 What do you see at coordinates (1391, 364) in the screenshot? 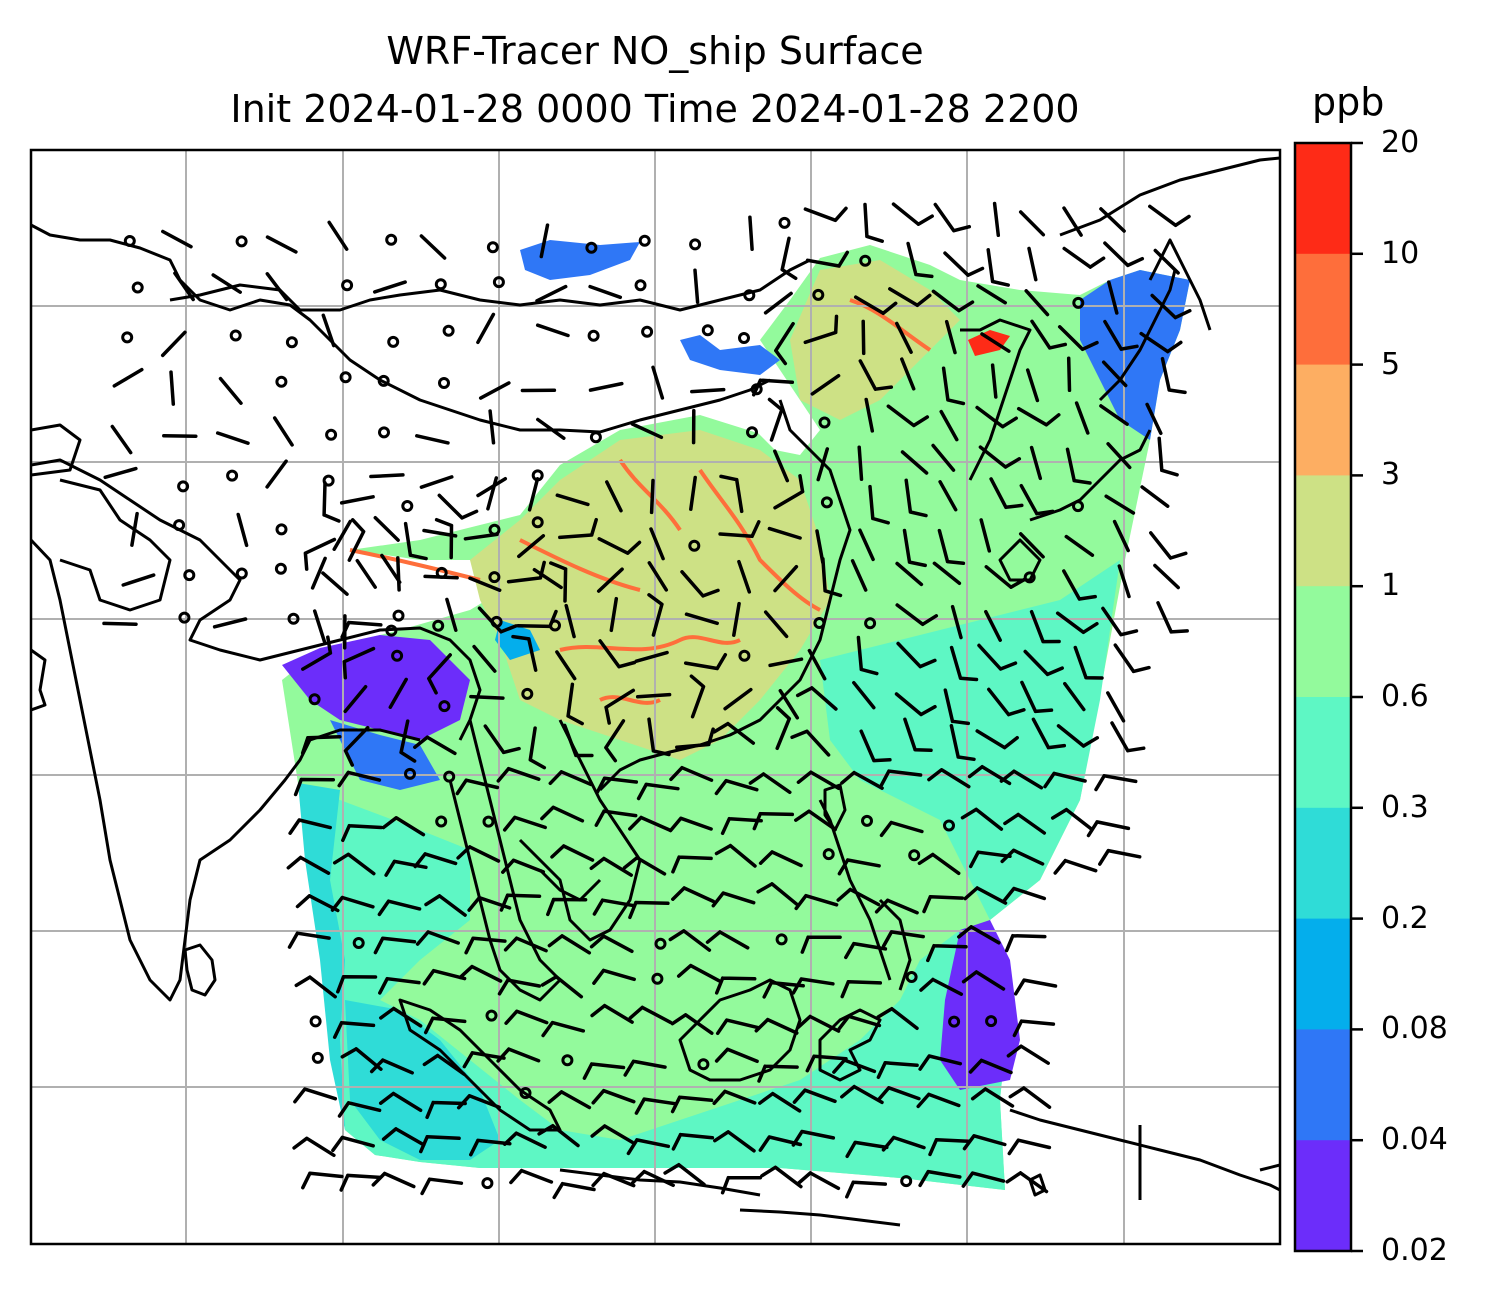
I see `colorbar-tick-label: 5` at bounding box center [1391, 364].